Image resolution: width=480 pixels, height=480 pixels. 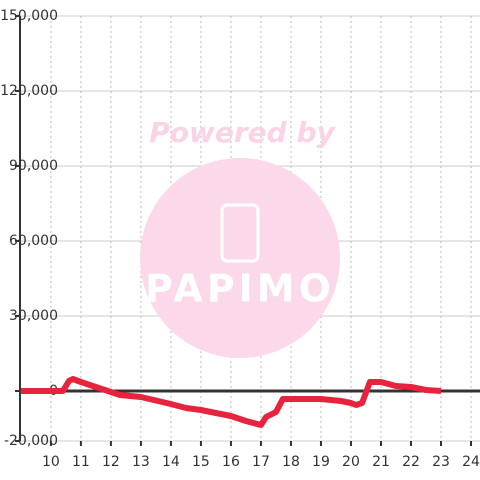 I want to click on y-tick-label: 90,000, so click(x=33, y=166).